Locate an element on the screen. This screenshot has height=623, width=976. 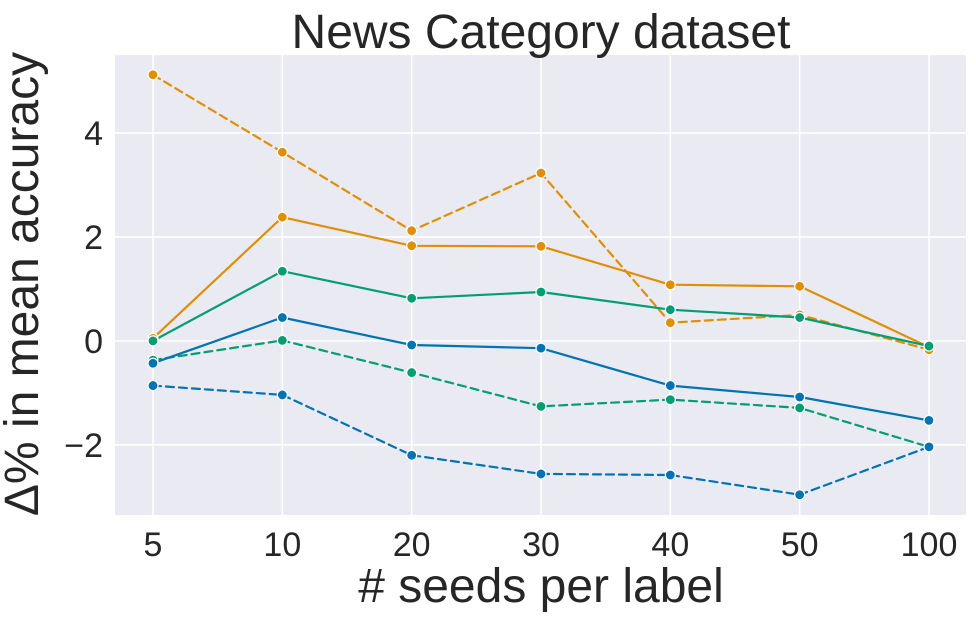
x-axis-label: # seeds per label is located at coordinates (541, 586).